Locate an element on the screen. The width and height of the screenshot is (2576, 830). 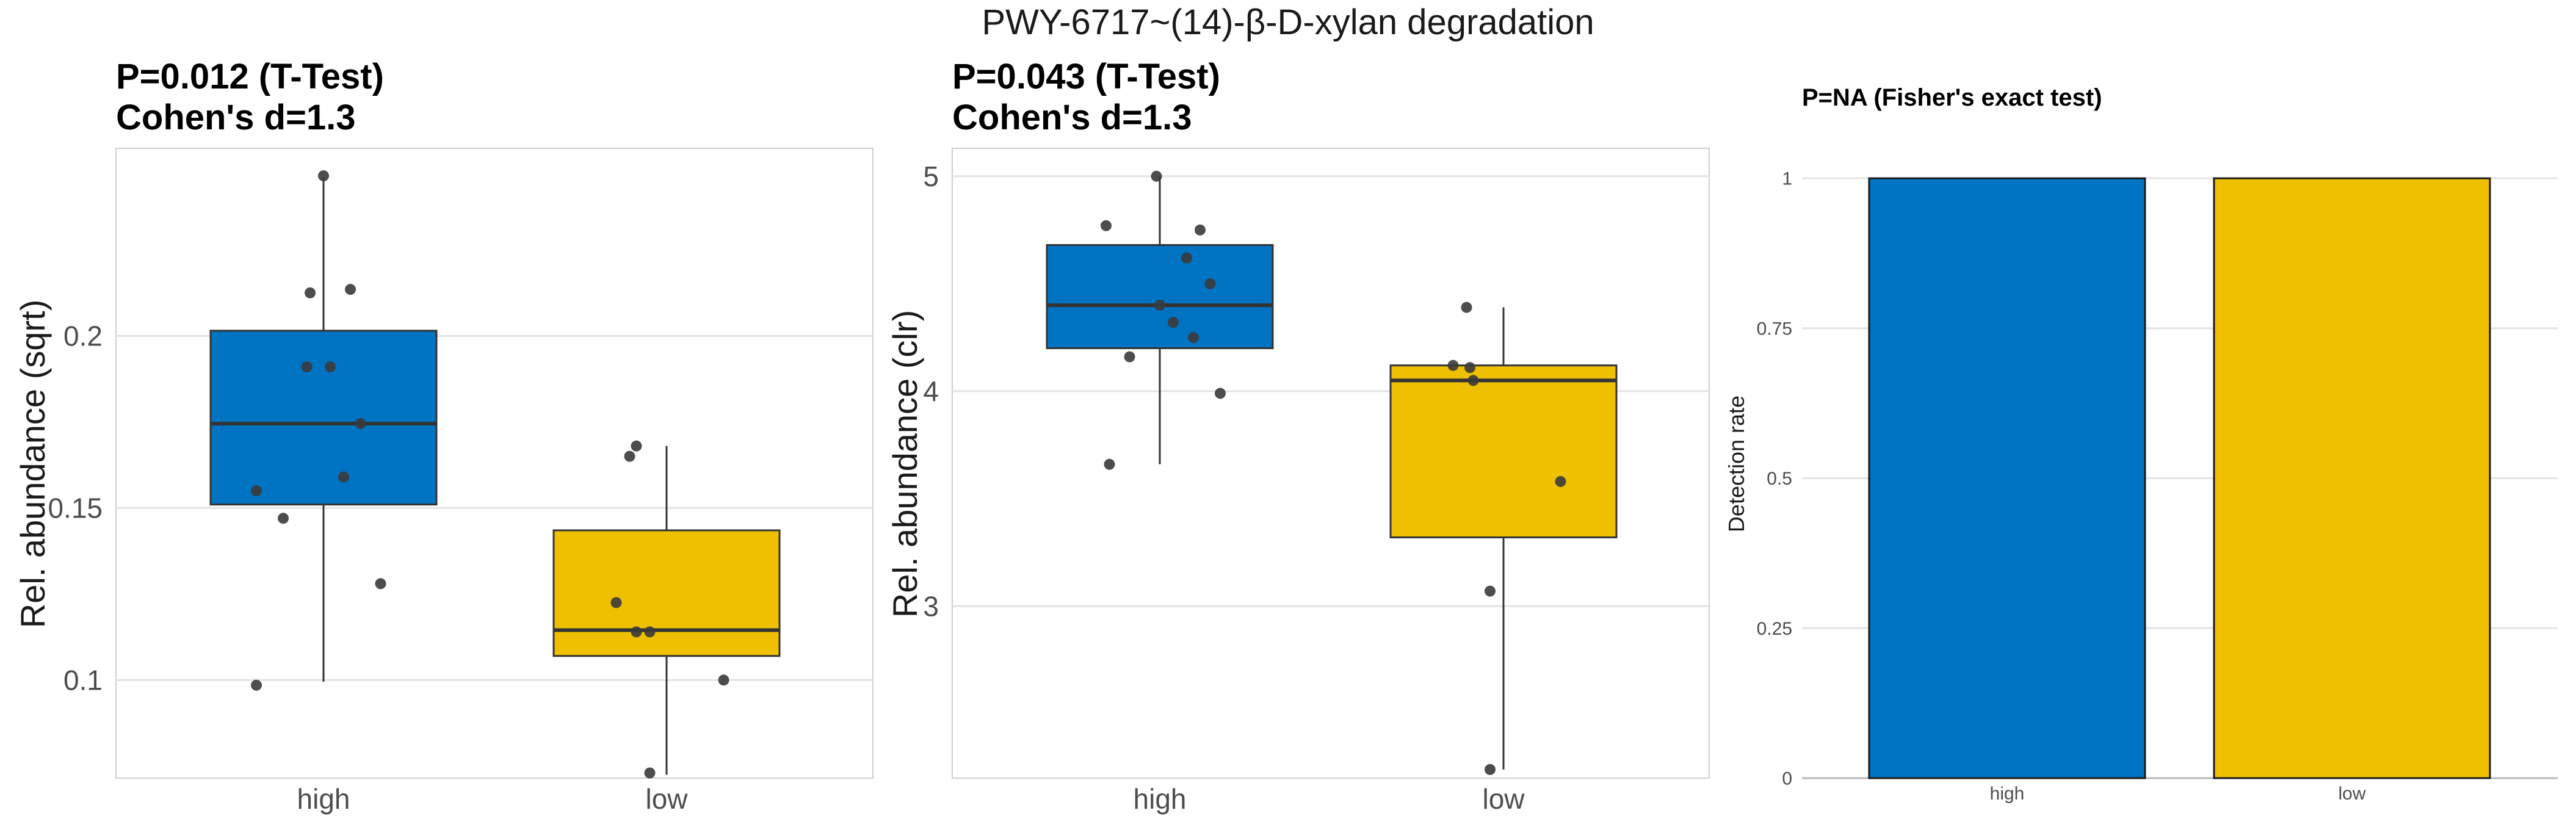
y-tick-label: 4 is located at coordinates (931, 391).